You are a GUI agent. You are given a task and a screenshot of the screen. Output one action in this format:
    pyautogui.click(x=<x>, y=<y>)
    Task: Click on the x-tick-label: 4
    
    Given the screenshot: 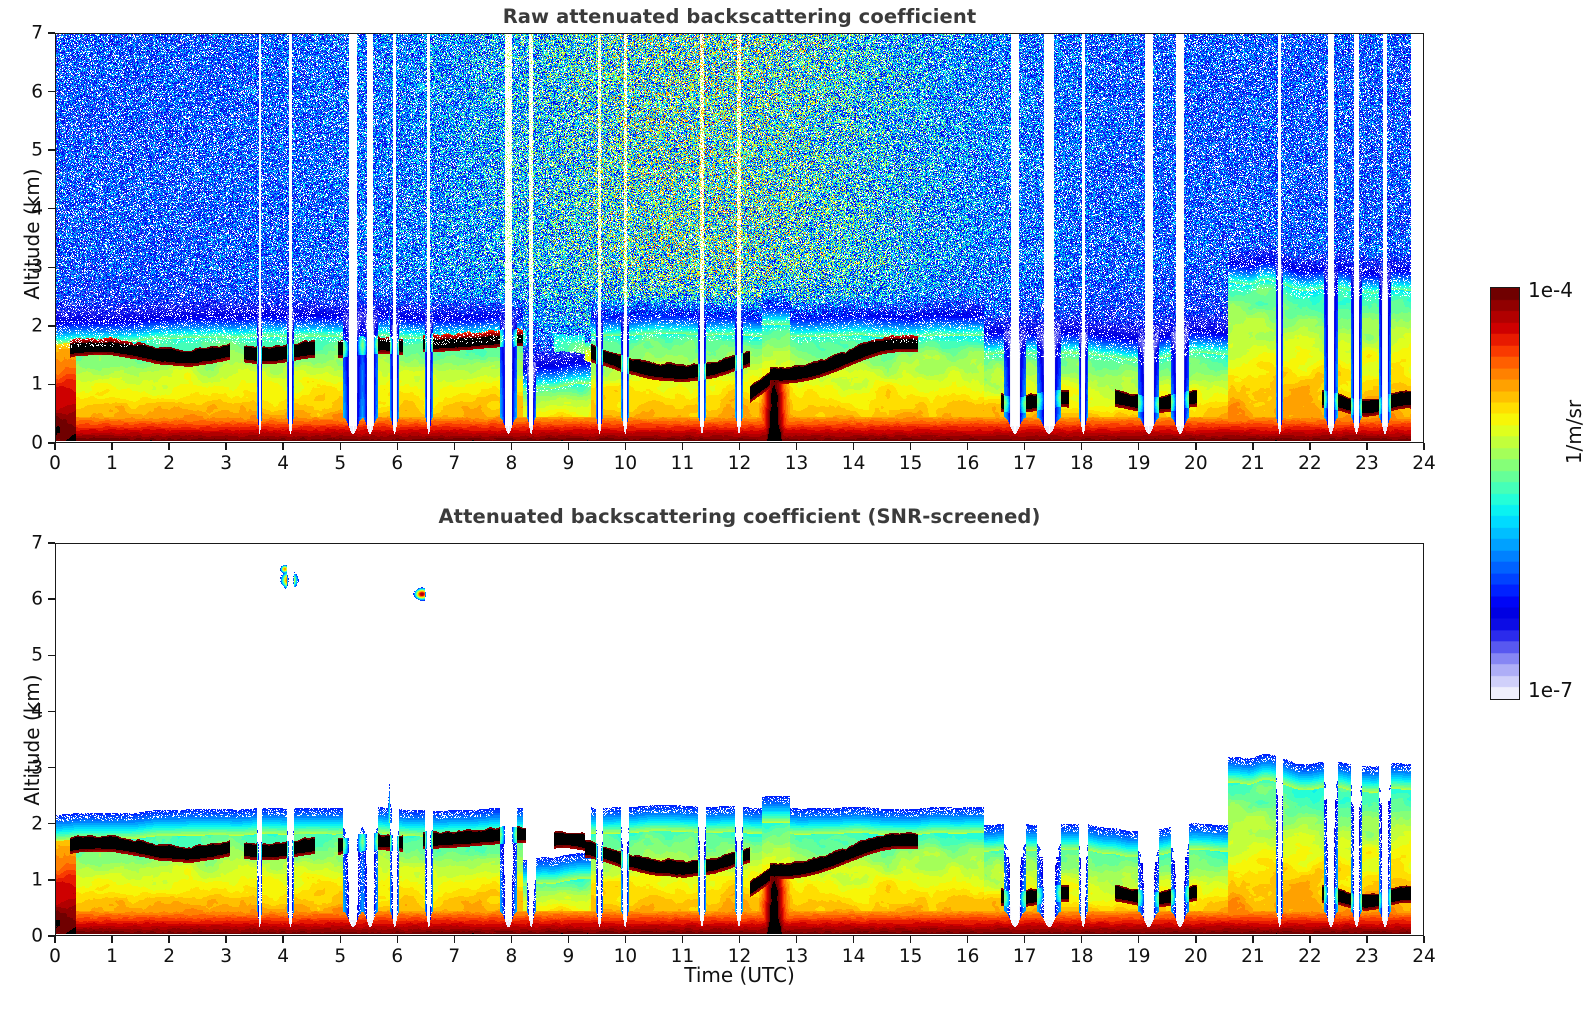 What is the action you would take?
    pyautogui.click(x=283, y=956)
    